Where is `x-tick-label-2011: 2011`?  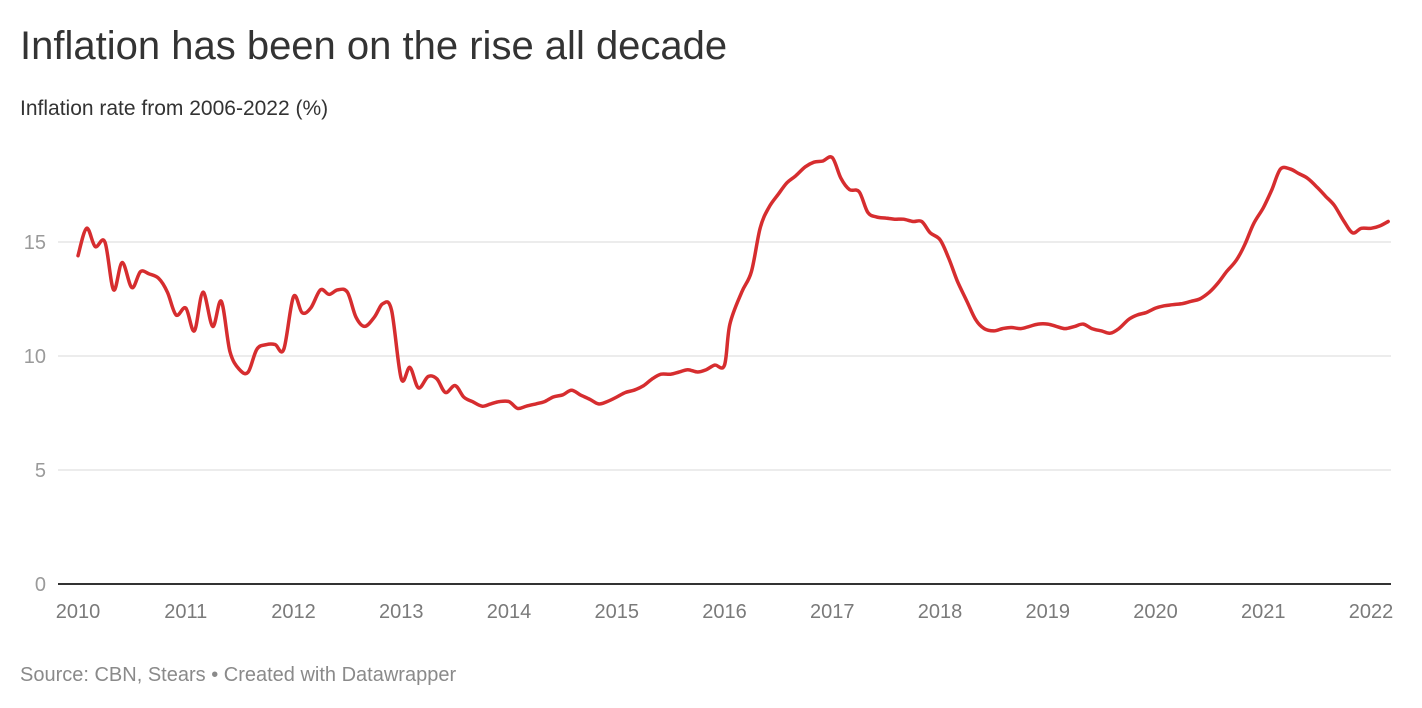 x-tick-label-2011: 2011 is located at coordinates (185, 612).